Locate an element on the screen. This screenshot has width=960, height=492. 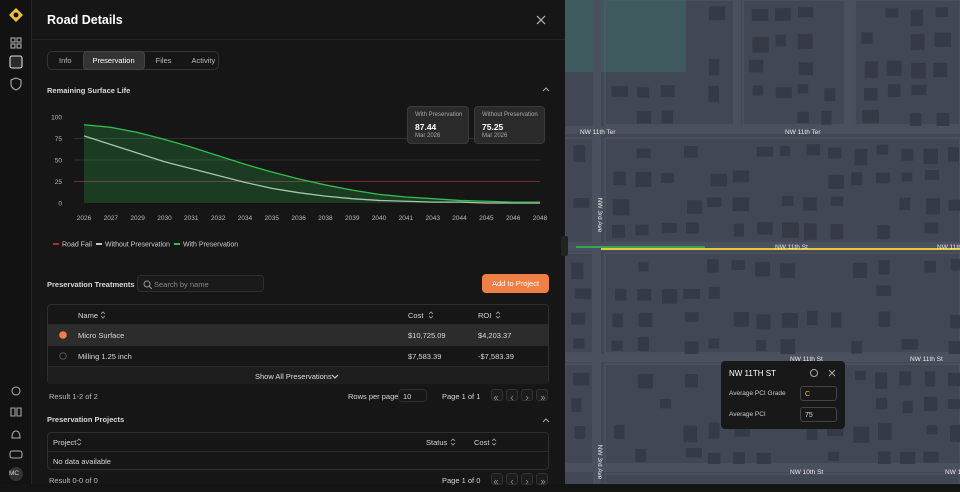
column-header: Cost is located at coordinates (482, 442).